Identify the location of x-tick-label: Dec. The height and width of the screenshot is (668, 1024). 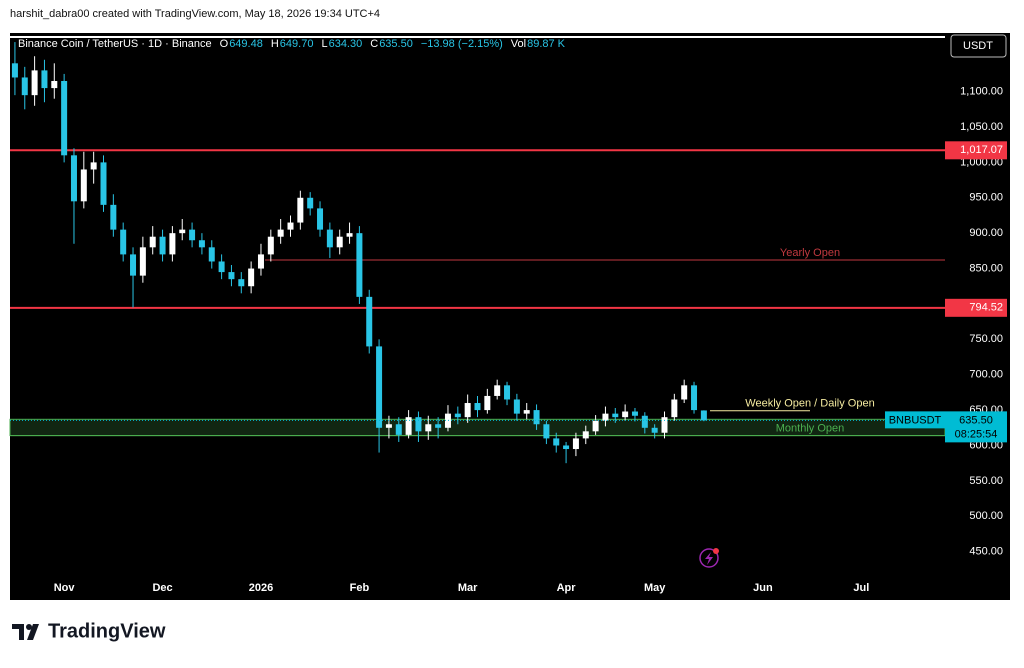
(162, 588).